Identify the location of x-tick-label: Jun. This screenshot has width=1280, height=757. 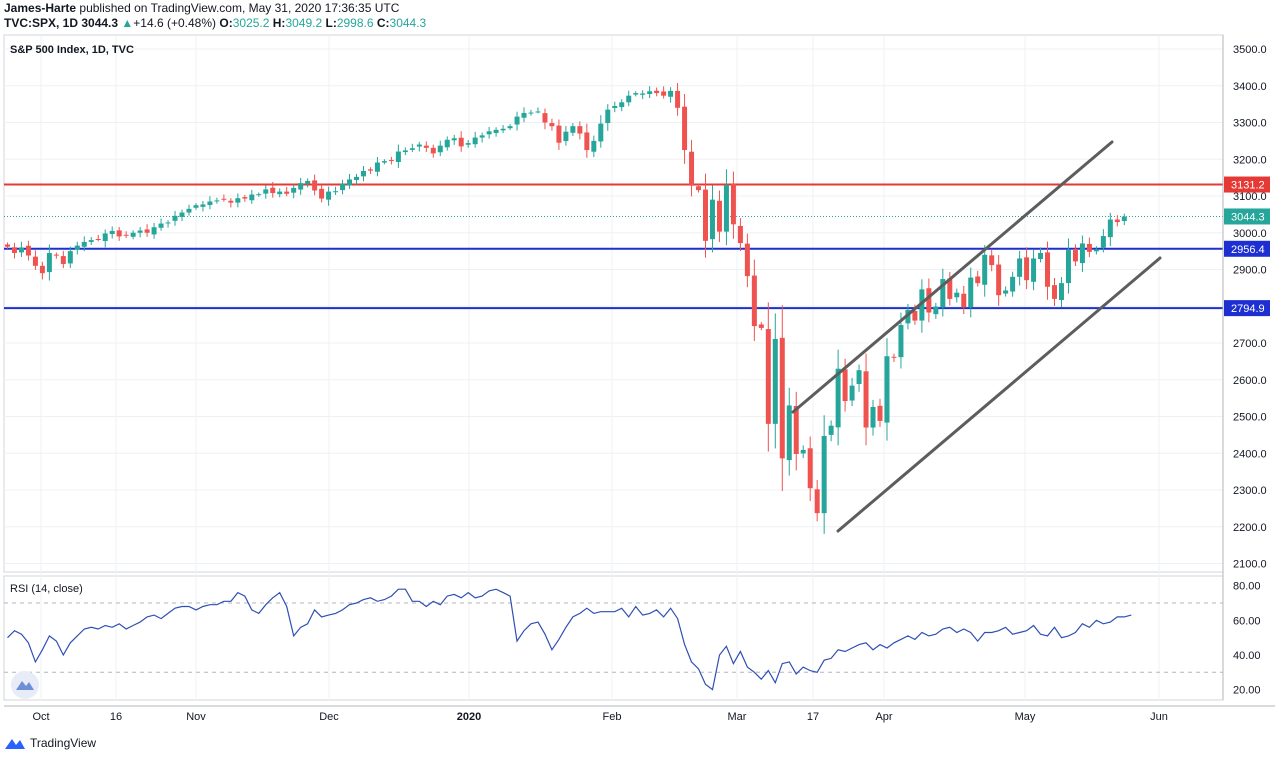
(1159, 717).